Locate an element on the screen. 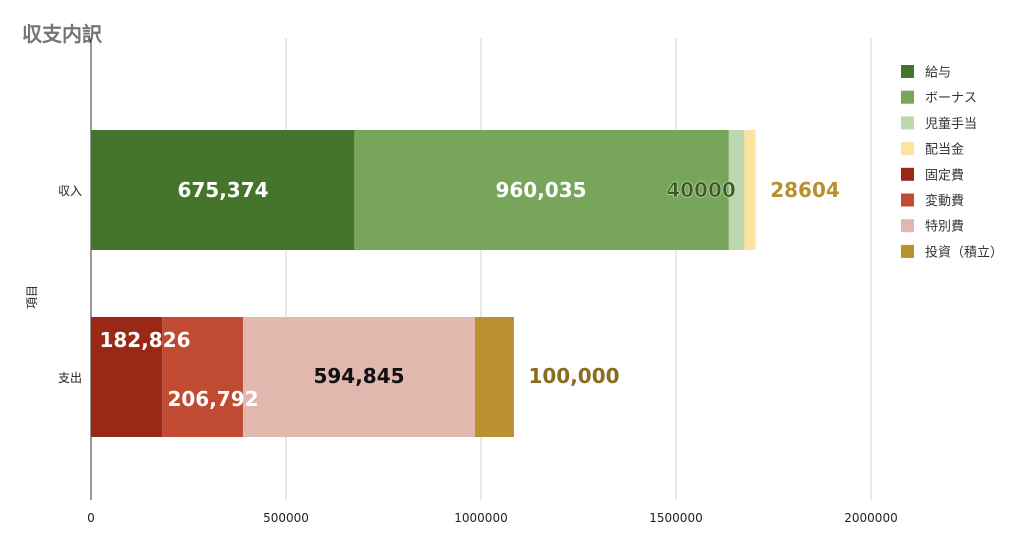 The width and height of the screenshot is (1024, 548). legend-label: 配当金 is located at coordinates (944, 150).